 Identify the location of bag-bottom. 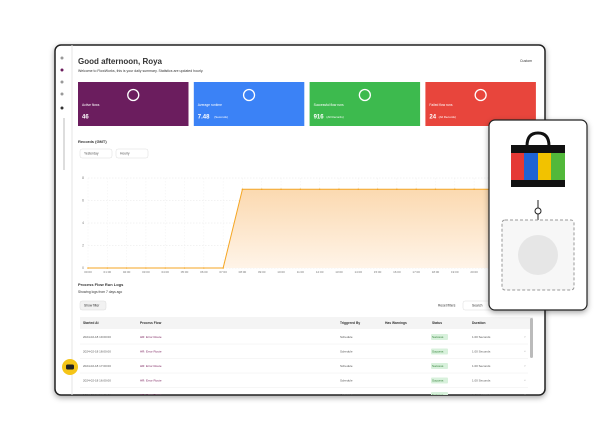
(538, 183).